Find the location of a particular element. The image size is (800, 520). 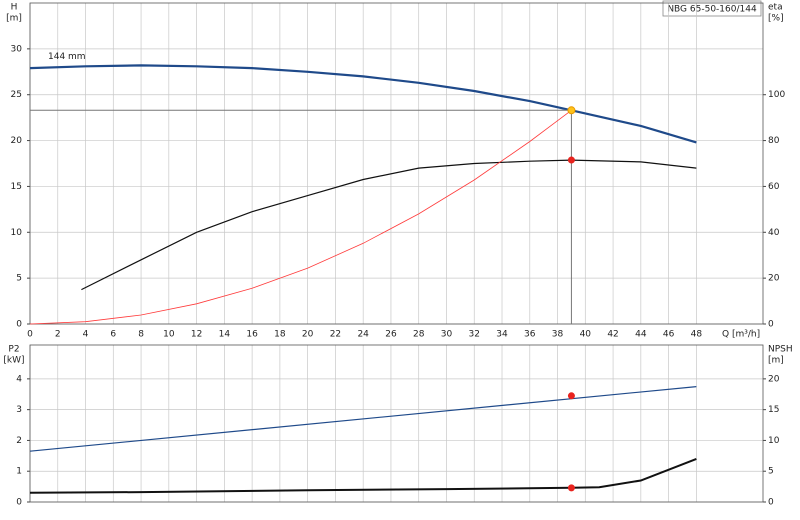

x-tick-label: 16 is located at coordinates (252, 335).